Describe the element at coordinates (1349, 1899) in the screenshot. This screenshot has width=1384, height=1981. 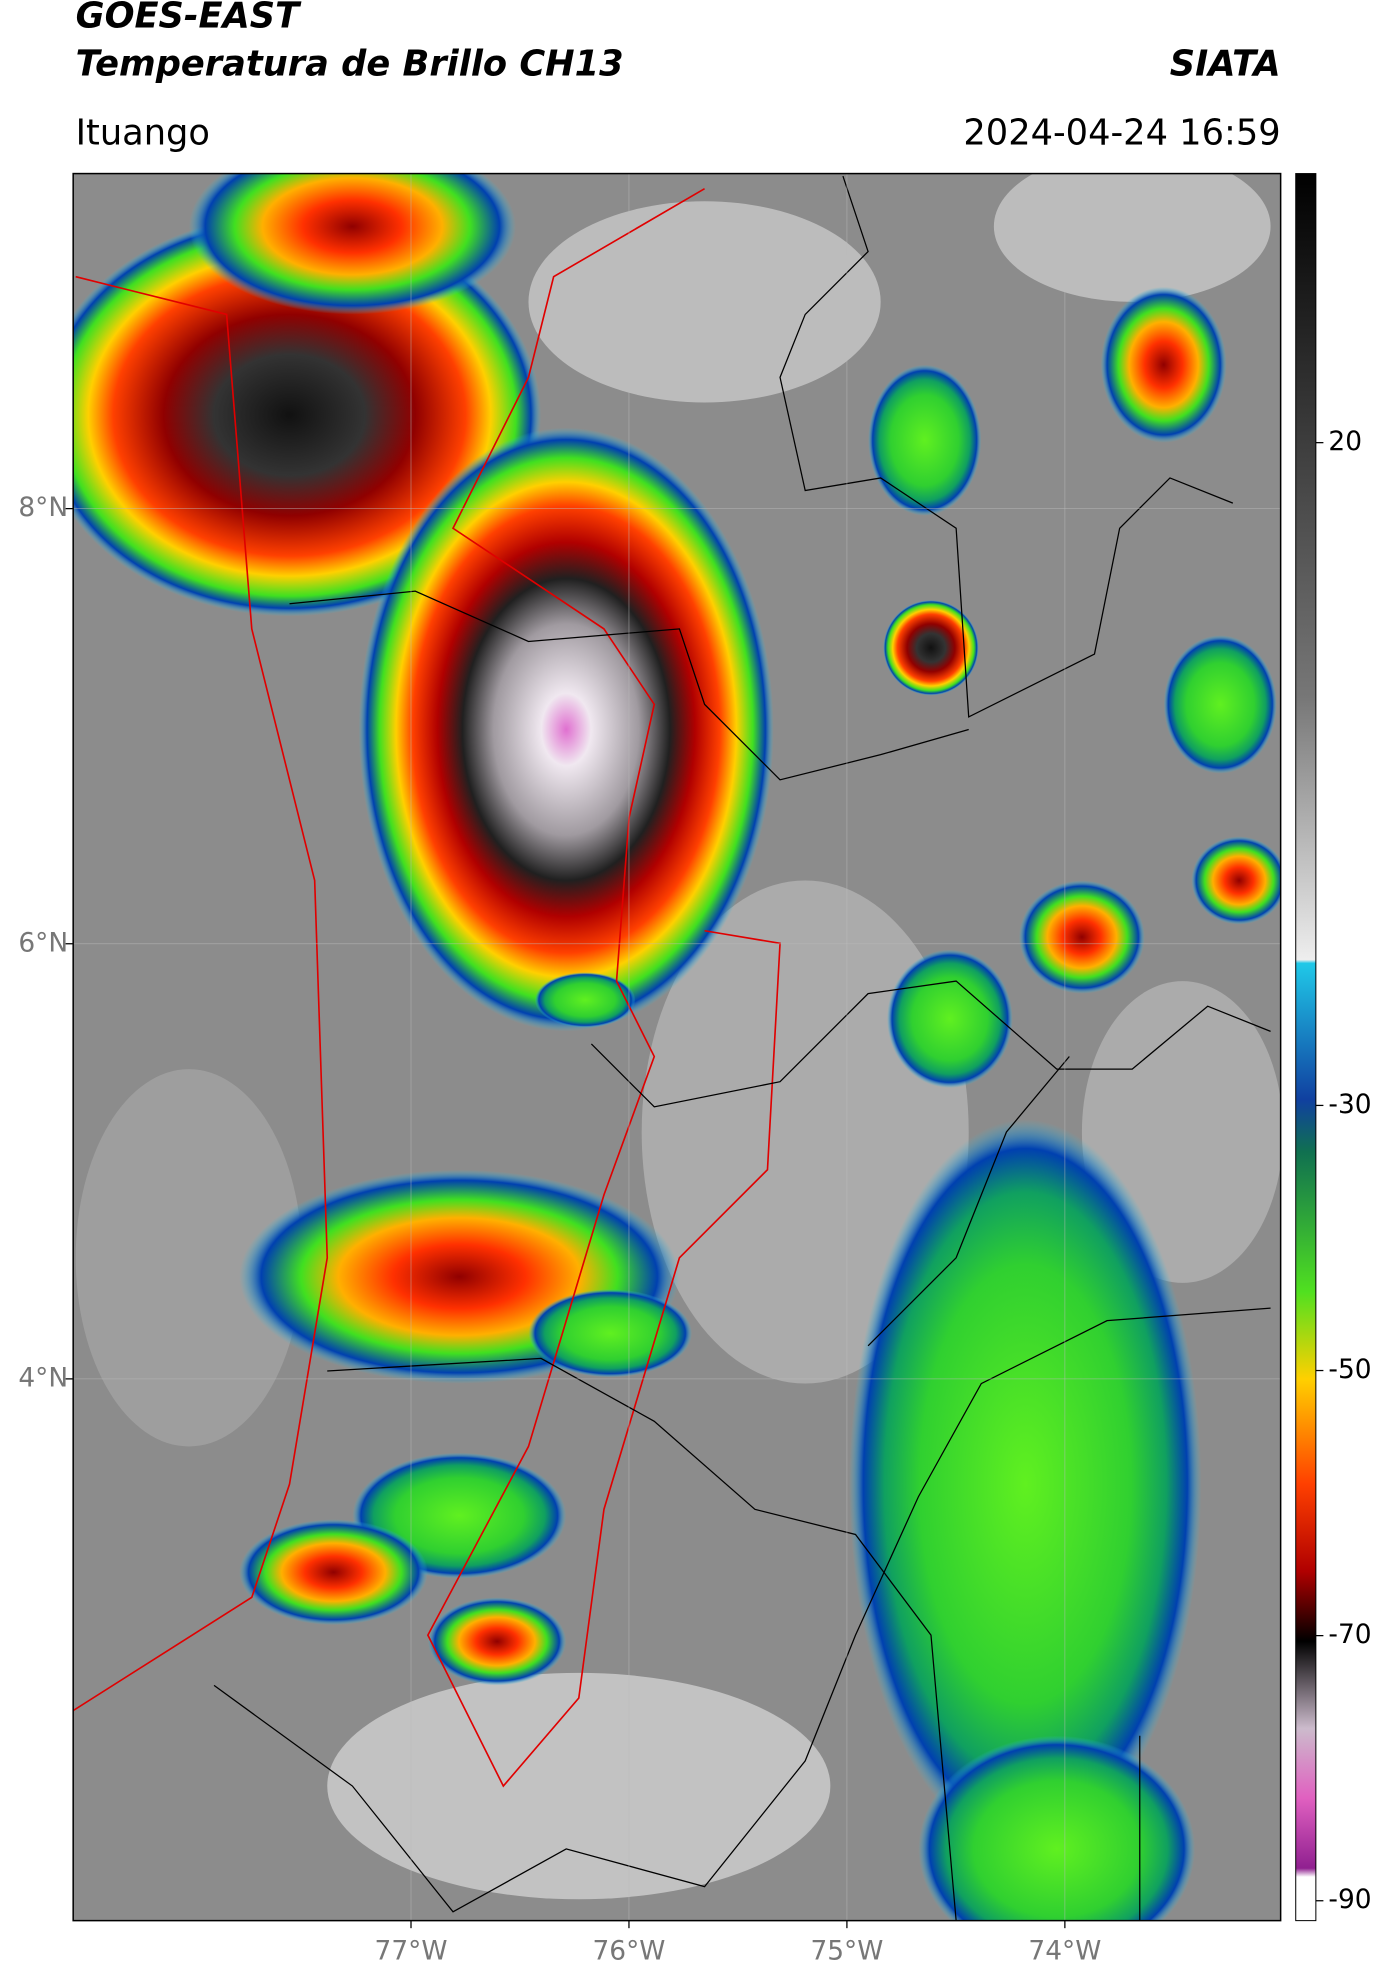
I see `colorbar-tick-label: -90` at that location.